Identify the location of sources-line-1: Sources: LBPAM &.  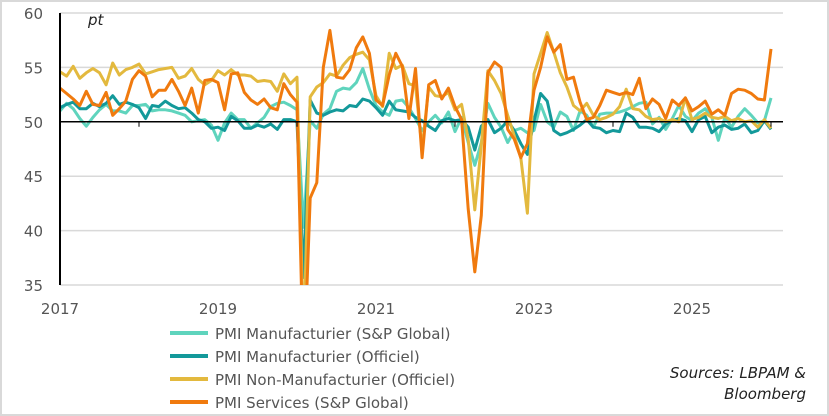
(738, 373).